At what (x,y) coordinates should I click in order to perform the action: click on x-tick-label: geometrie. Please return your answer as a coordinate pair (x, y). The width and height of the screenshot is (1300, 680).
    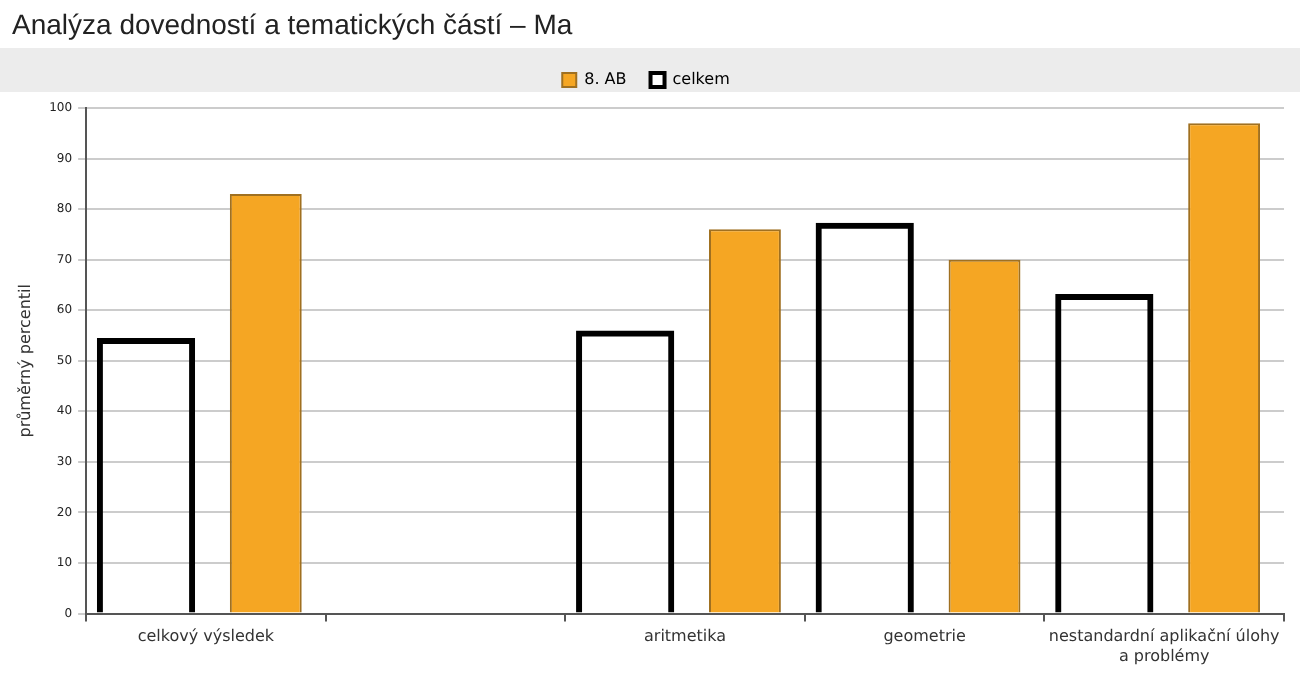
    Looking at the image, I should click on (924, 636).